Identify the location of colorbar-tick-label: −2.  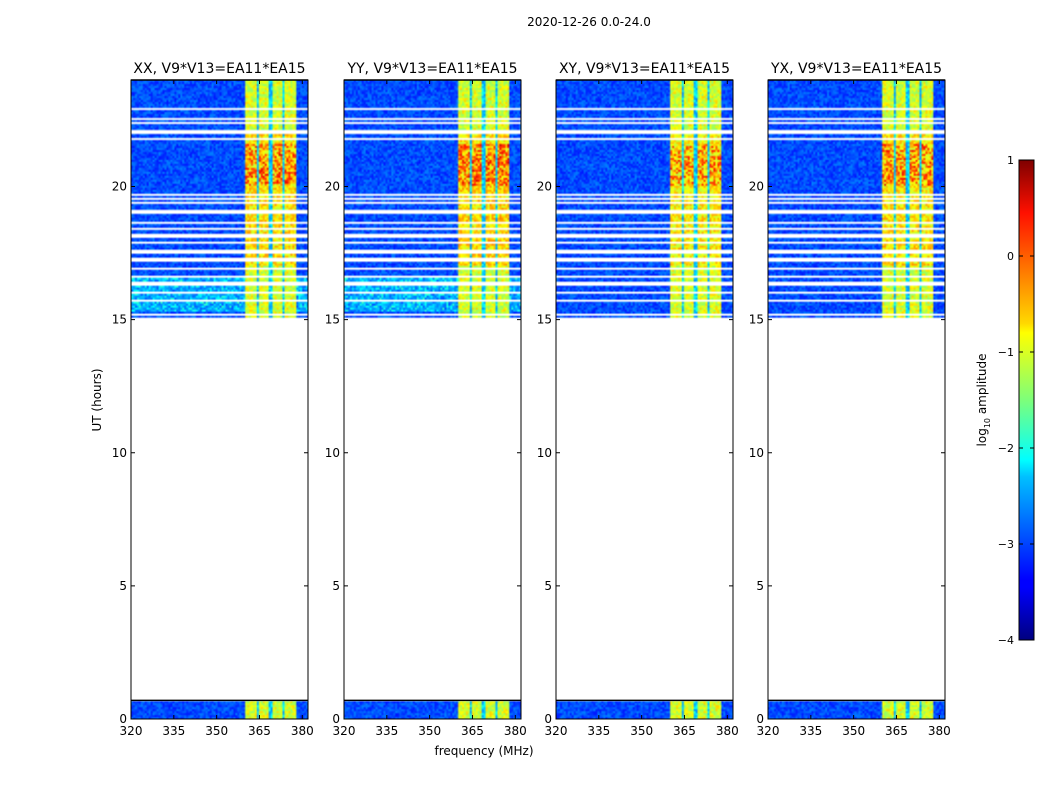
(1006, 448).